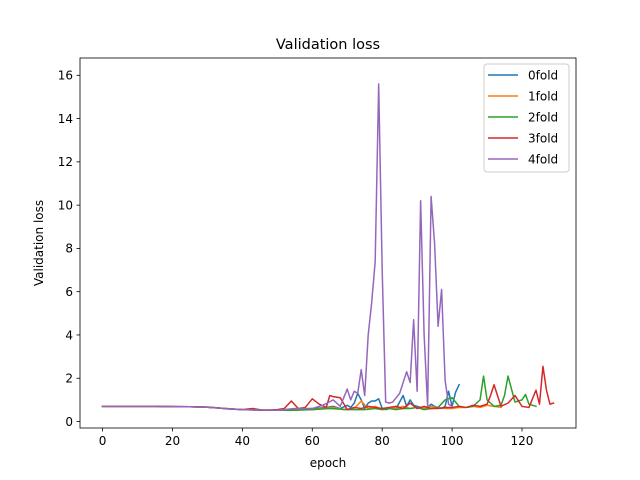 The image size is (640, 480). What do you see at coordinates (65, 76) in the screenshot?
I see `y-tick-label: 16` at bounding box center [65, 76].